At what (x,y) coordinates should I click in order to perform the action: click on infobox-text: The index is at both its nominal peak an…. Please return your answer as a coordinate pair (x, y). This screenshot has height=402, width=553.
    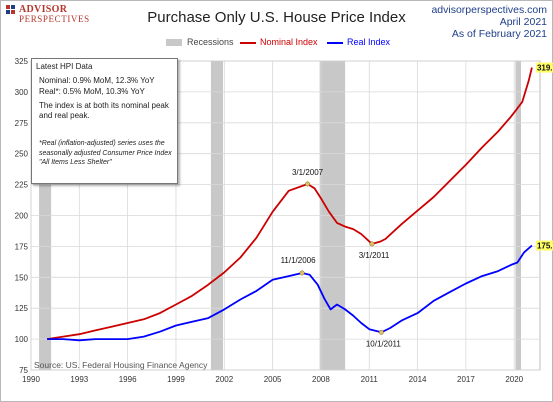
    Looking at the image, I should click on (104, 110).